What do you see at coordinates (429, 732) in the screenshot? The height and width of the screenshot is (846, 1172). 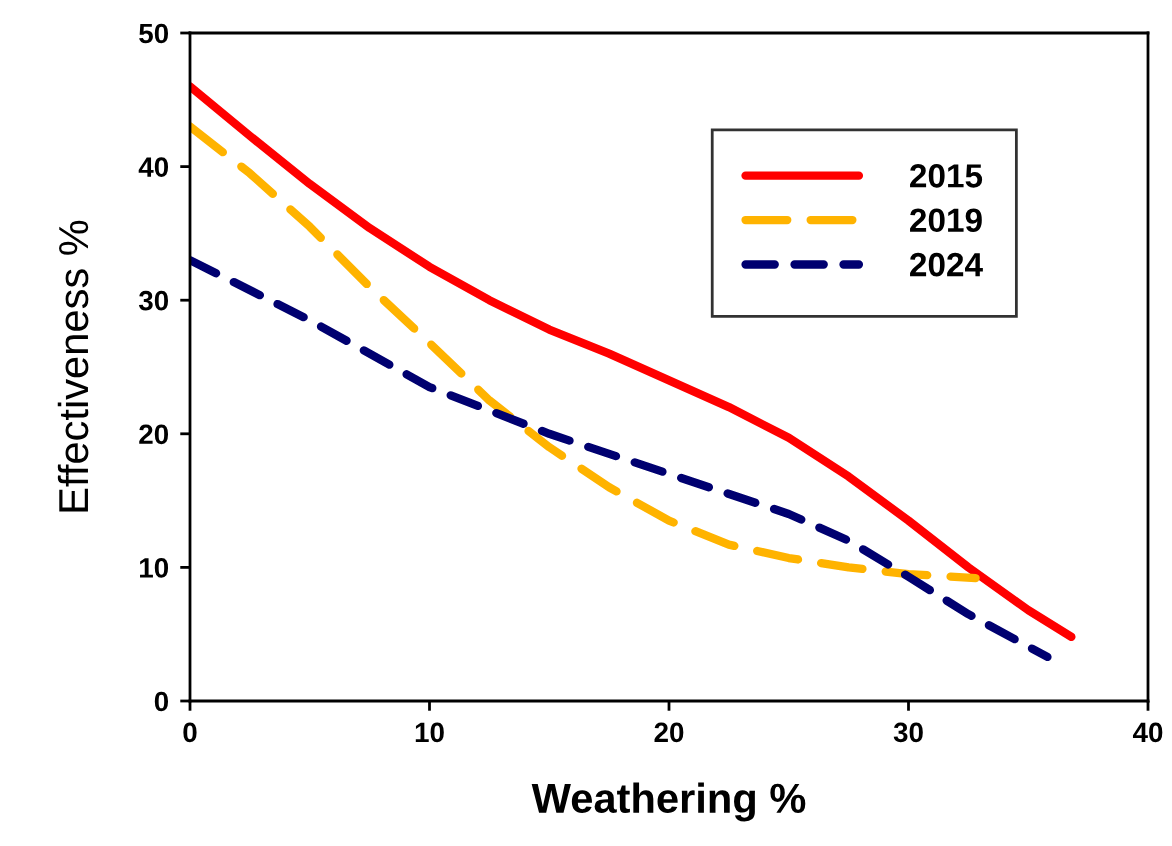 I see `x-tick-label: 10` at bounding box center [429, 732].